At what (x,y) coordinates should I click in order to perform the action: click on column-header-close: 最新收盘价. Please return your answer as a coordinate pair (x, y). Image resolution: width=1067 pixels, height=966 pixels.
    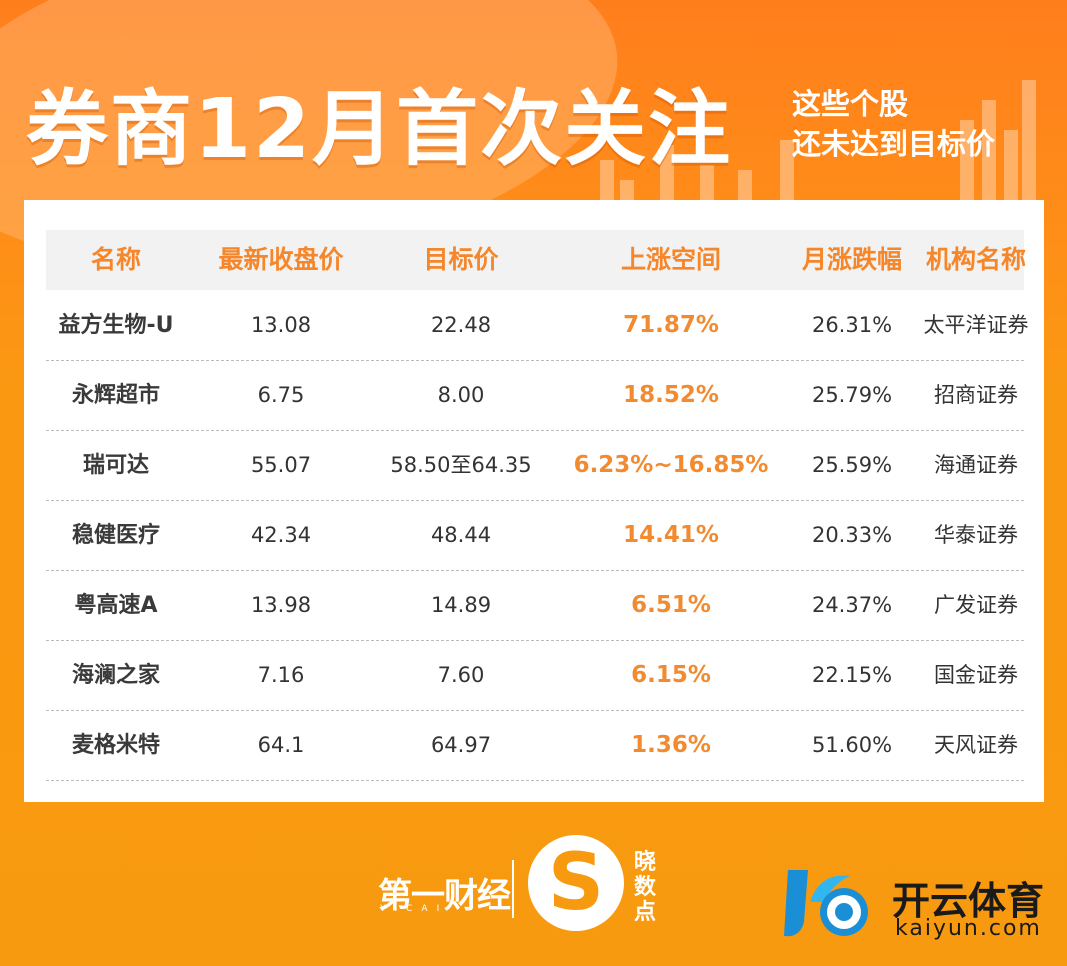
    Looking at the image, I should click on (281, 259).